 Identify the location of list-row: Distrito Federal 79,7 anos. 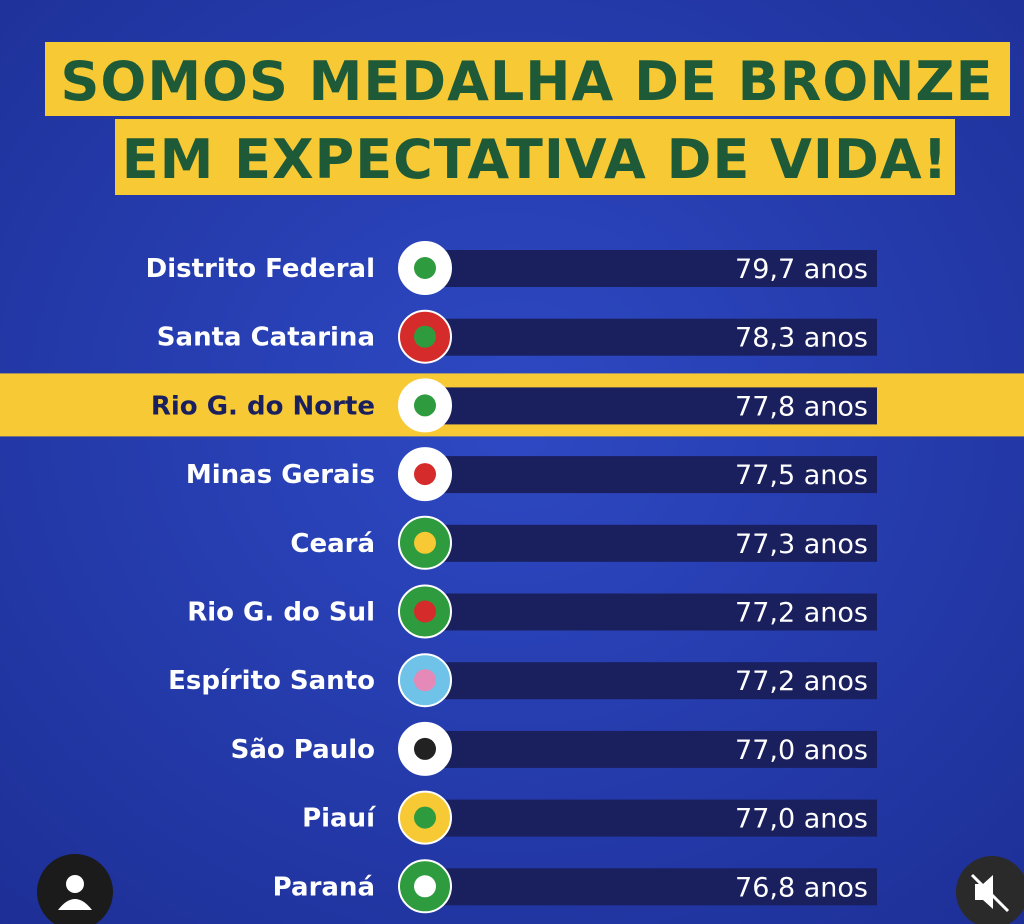
(511, 268).